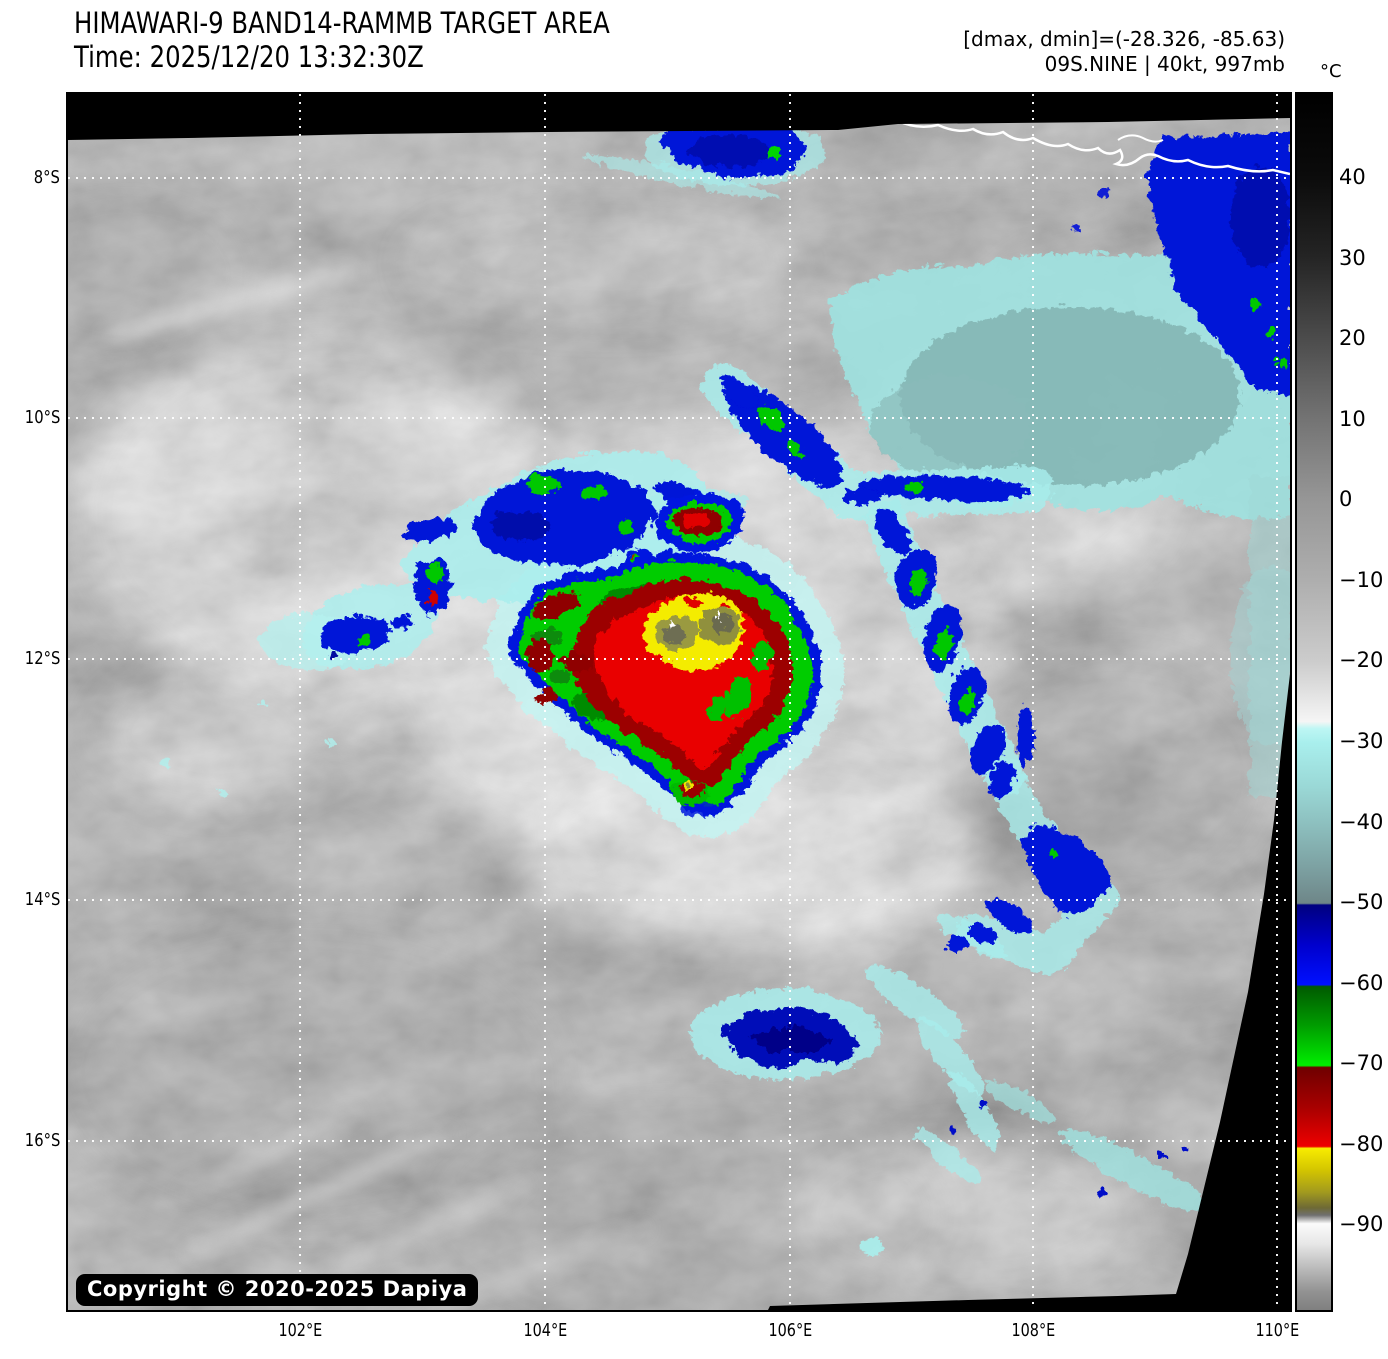 Image resolution: width=1388 pixels, height=1359 pixels. What do you see at coordinates (1277, 1330) in the screenshot?
I see `lon-label: 110°E` at bounding box center [1277, 1330].